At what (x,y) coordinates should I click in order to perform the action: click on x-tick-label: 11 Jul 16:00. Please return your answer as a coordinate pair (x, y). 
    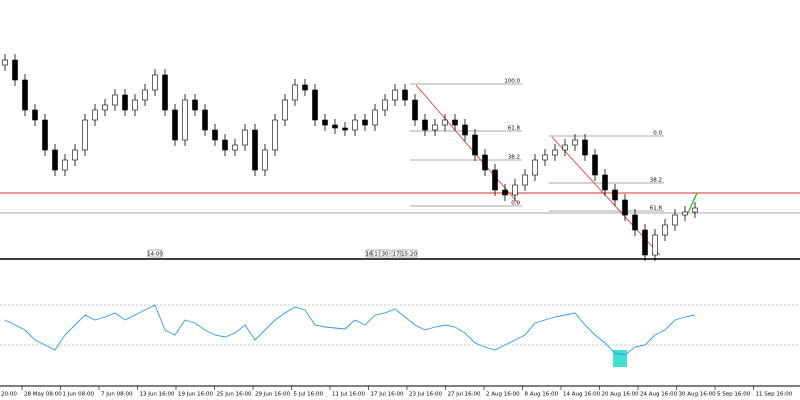
    Looking at the image, I should click on (348, 395).